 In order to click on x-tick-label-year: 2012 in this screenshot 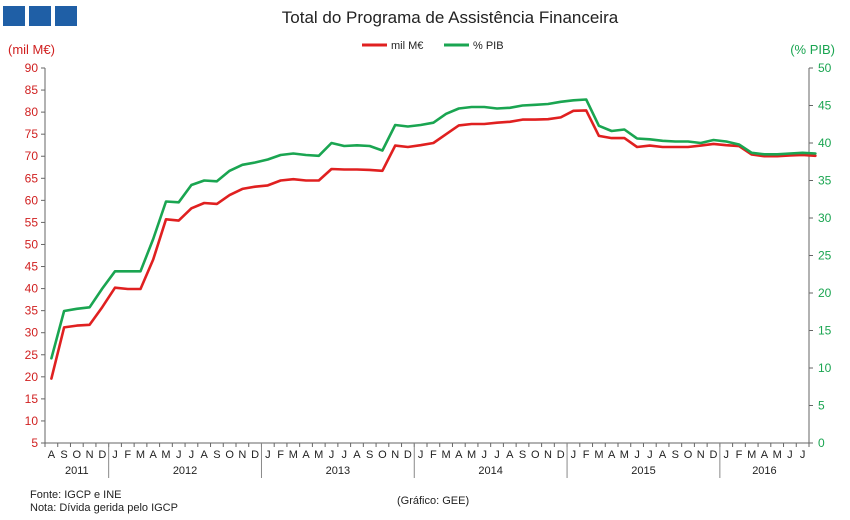, I will do `click(185, 471)`.